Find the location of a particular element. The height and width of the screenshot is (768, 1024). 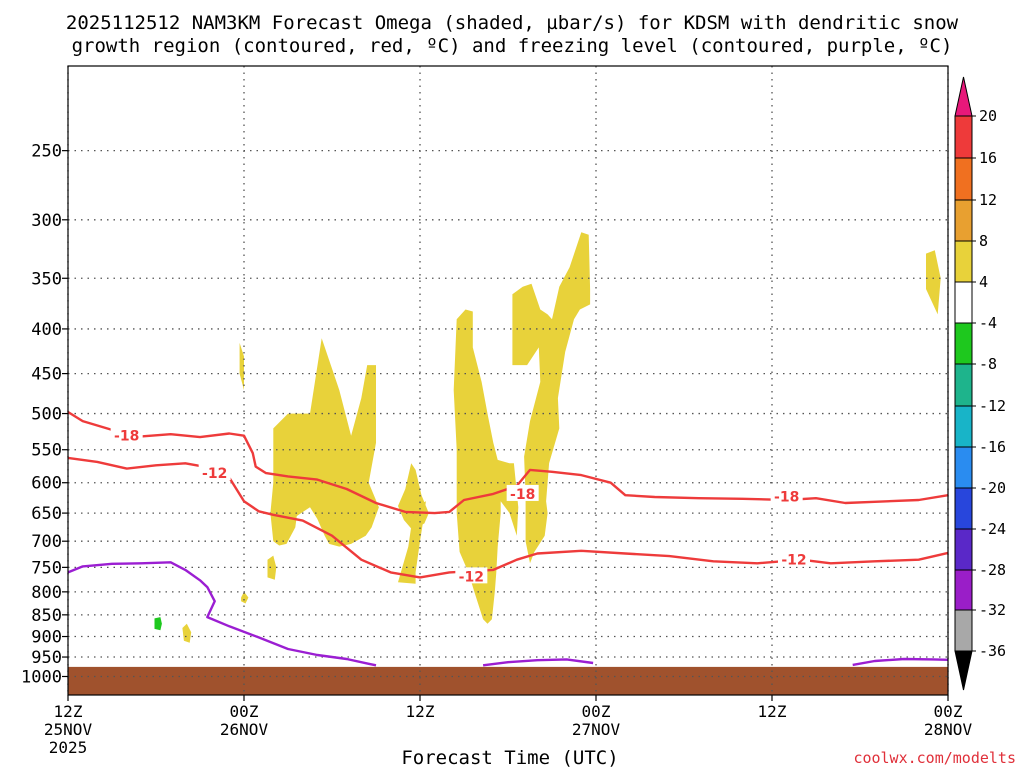

y-tick-label-1000: 1000 is located at coordinates (41, 677).